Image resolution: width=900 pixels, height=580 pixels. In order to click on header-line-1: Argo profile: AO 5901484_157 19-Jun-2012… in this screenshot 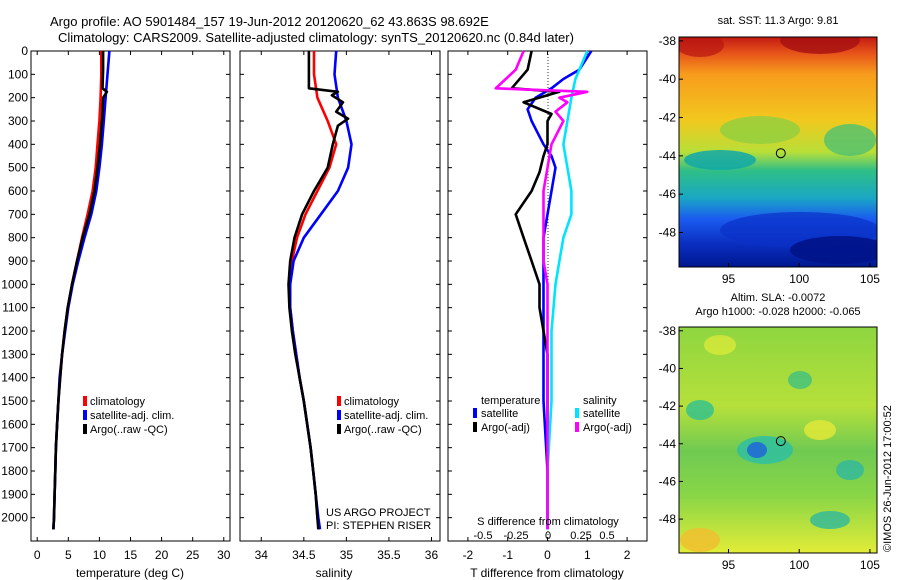, I will do `click(269, 21)`.